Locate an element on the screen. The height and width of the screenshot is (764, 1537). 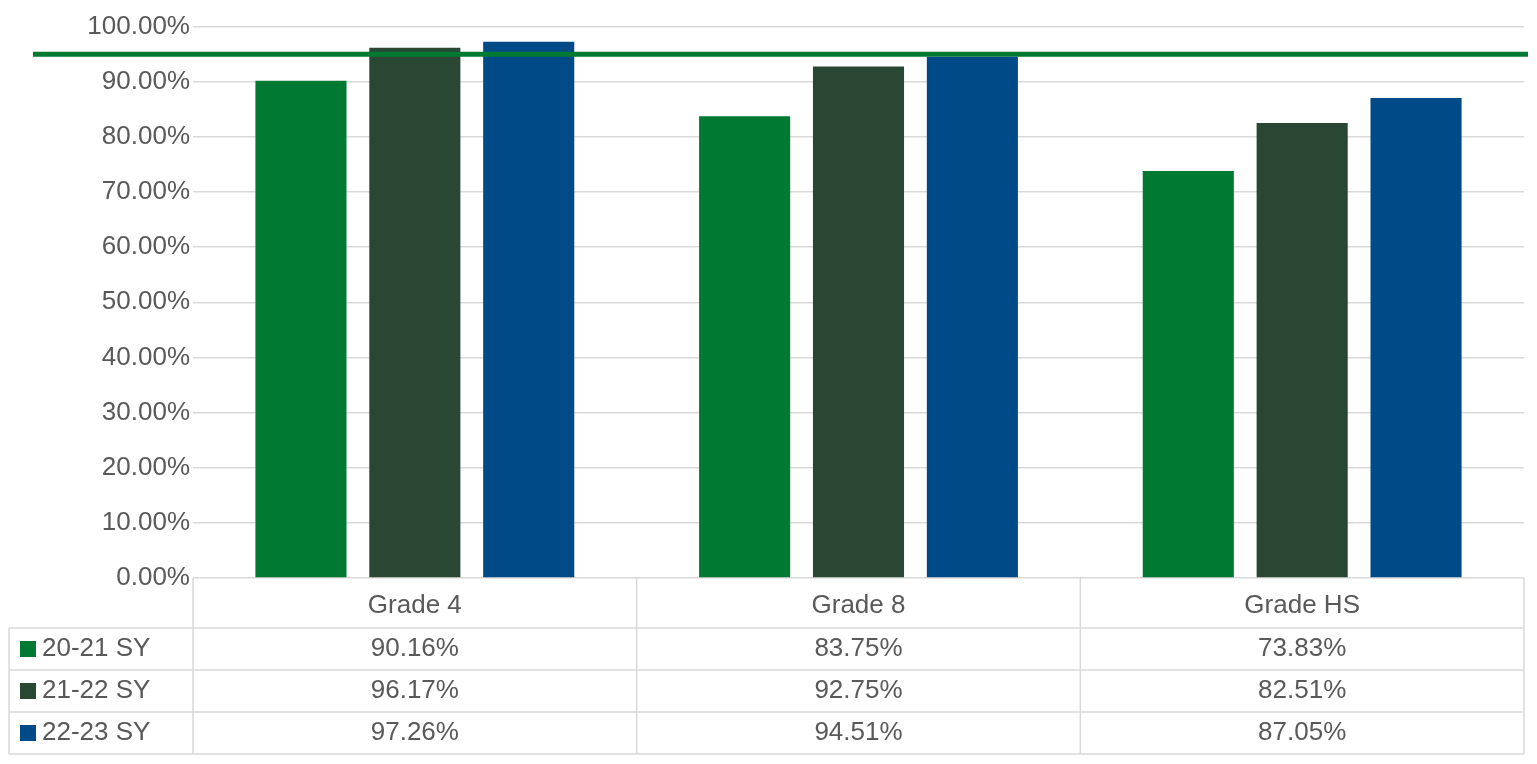
y-tick-label: 90.00% is located at coordinates (145, 79).